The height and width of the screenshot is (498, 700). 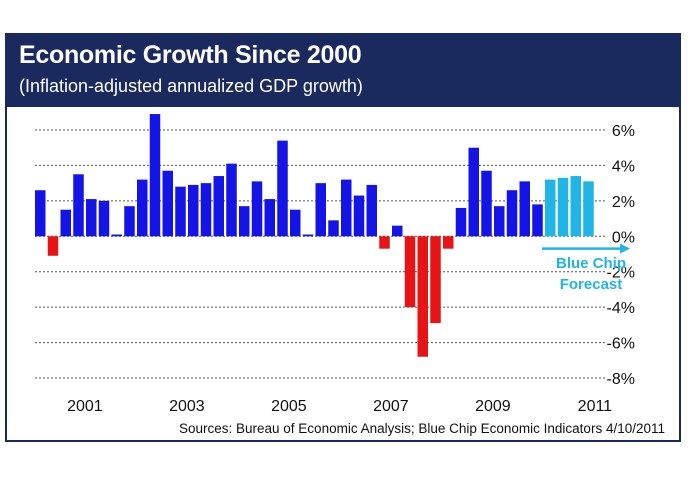 I want to click on y-tick-label: -4%, so click(x=621, y=308).